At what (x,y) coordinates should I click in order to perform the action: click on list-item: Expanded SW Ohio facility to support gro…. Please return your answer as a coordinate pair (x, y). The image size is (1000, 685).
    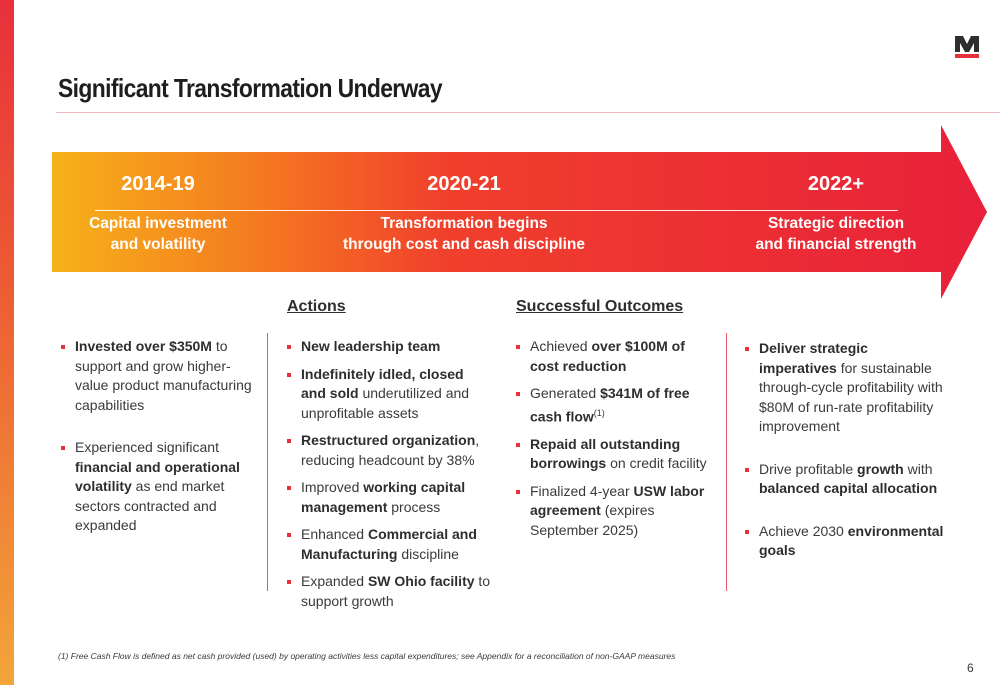
    Looking at the image, I should click on (389, 591).